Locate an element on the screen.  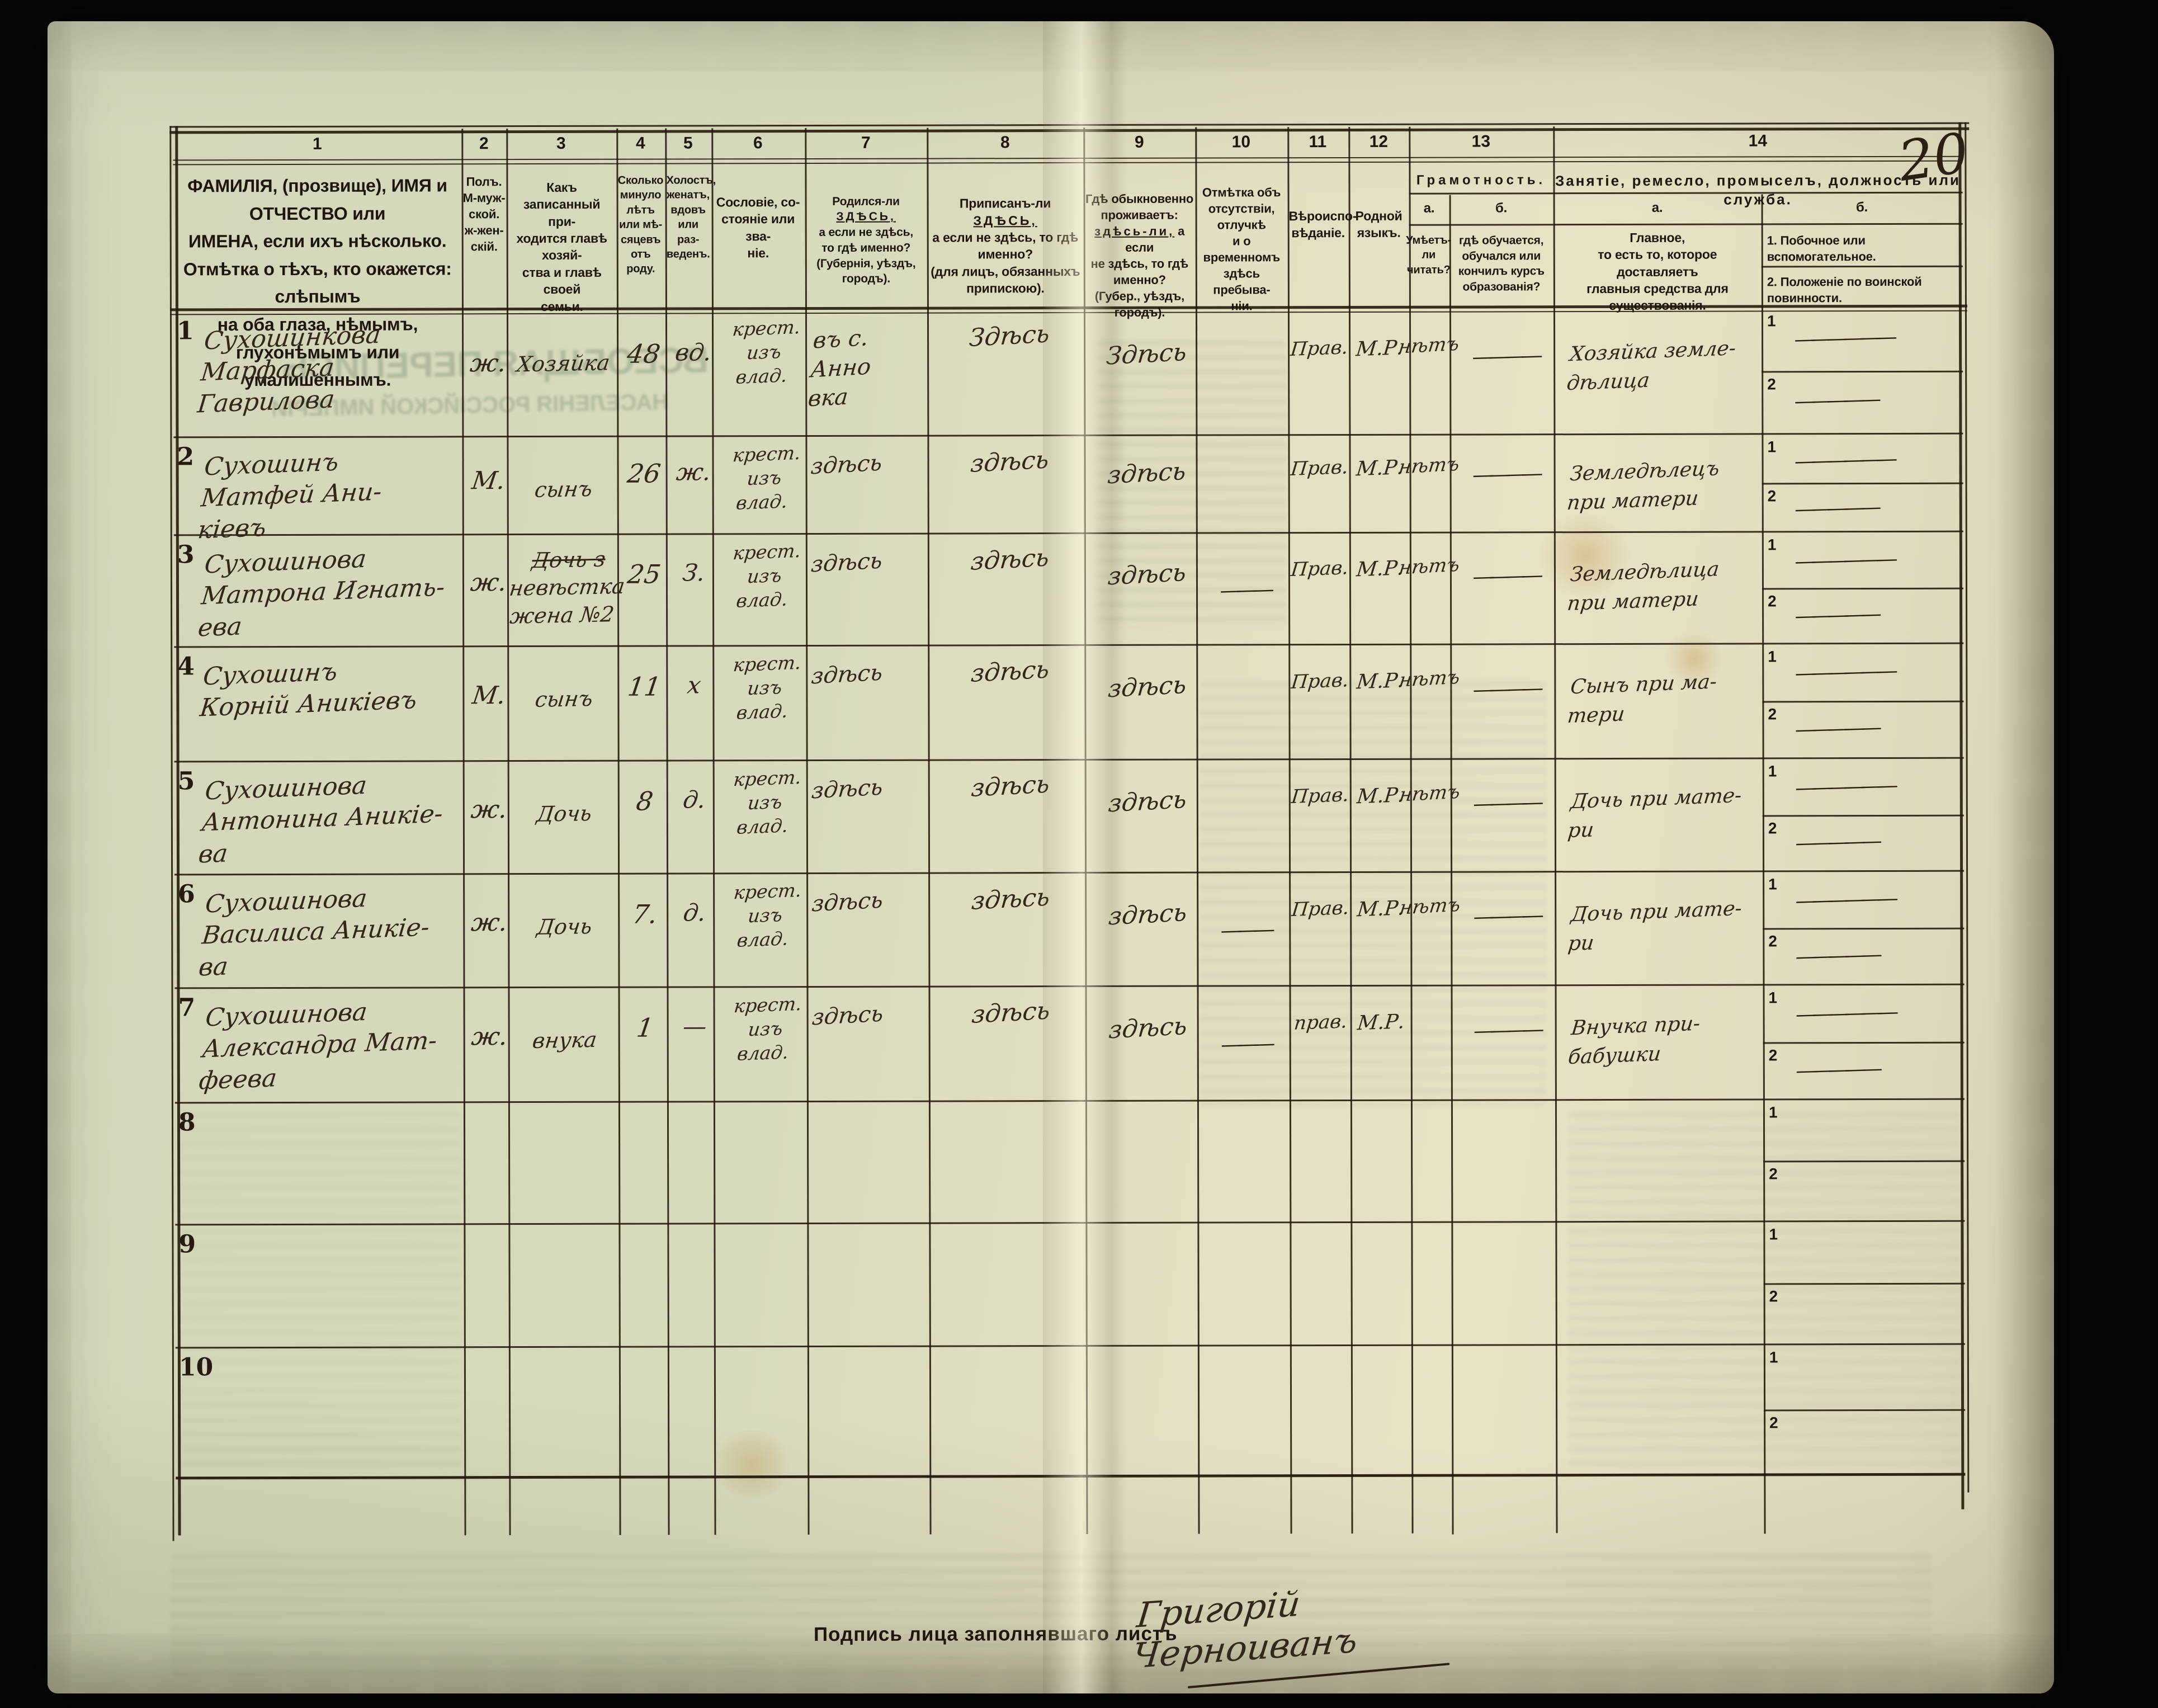
cell-occupation-main: Хозяйка земле- дѣлица is located at coordinates (1651, 366).